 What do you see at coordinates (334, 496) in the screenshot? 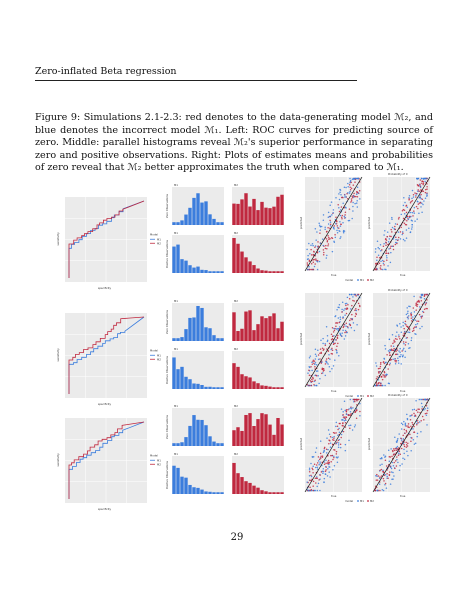
I see `scatter-mean-xlabel: true` at bounding box center [334, 496].